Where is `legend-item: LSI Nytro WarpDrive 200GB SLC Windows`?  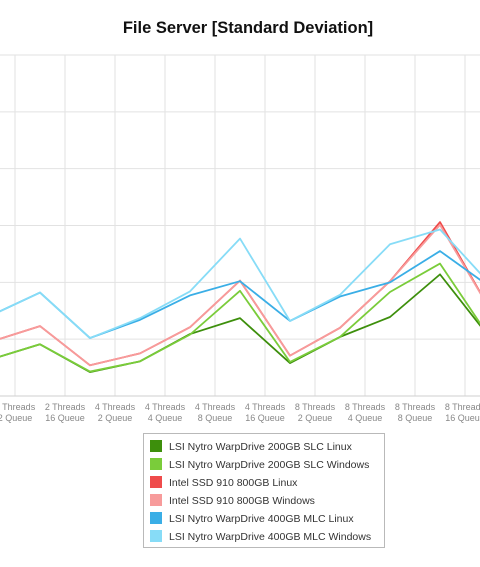
legend-item: LSI Nytro WarpDrive 200GB SLC Windows is located at coordinates (267, 465).